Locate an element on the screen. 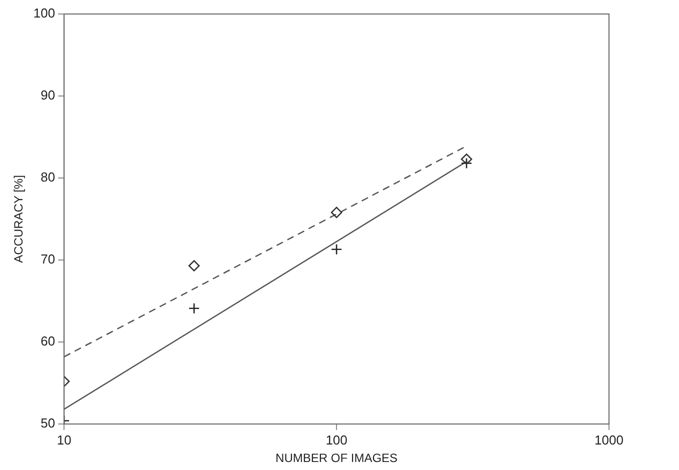 The image size is (679, 470). y-tick-label: 90 is located at coordinates (48, 95).